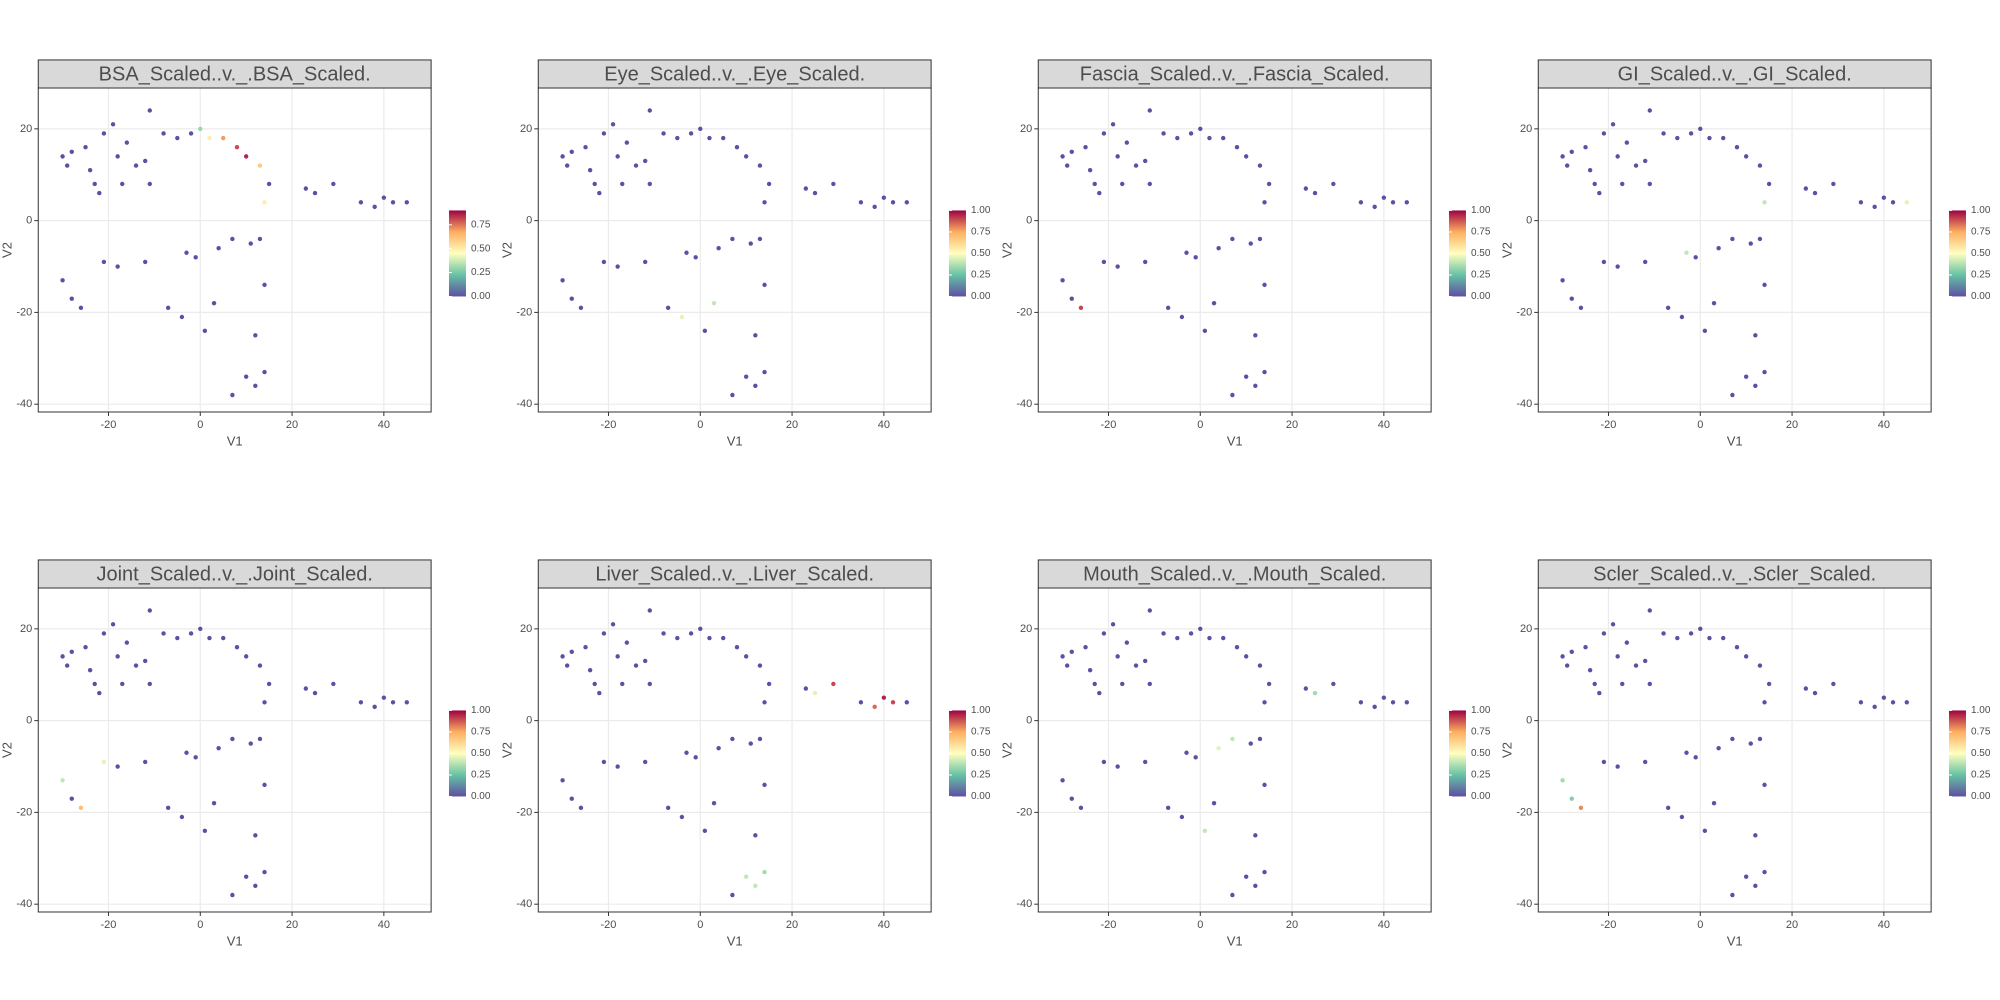  I want to click on y-tick-label: 0, so click(29, 221).